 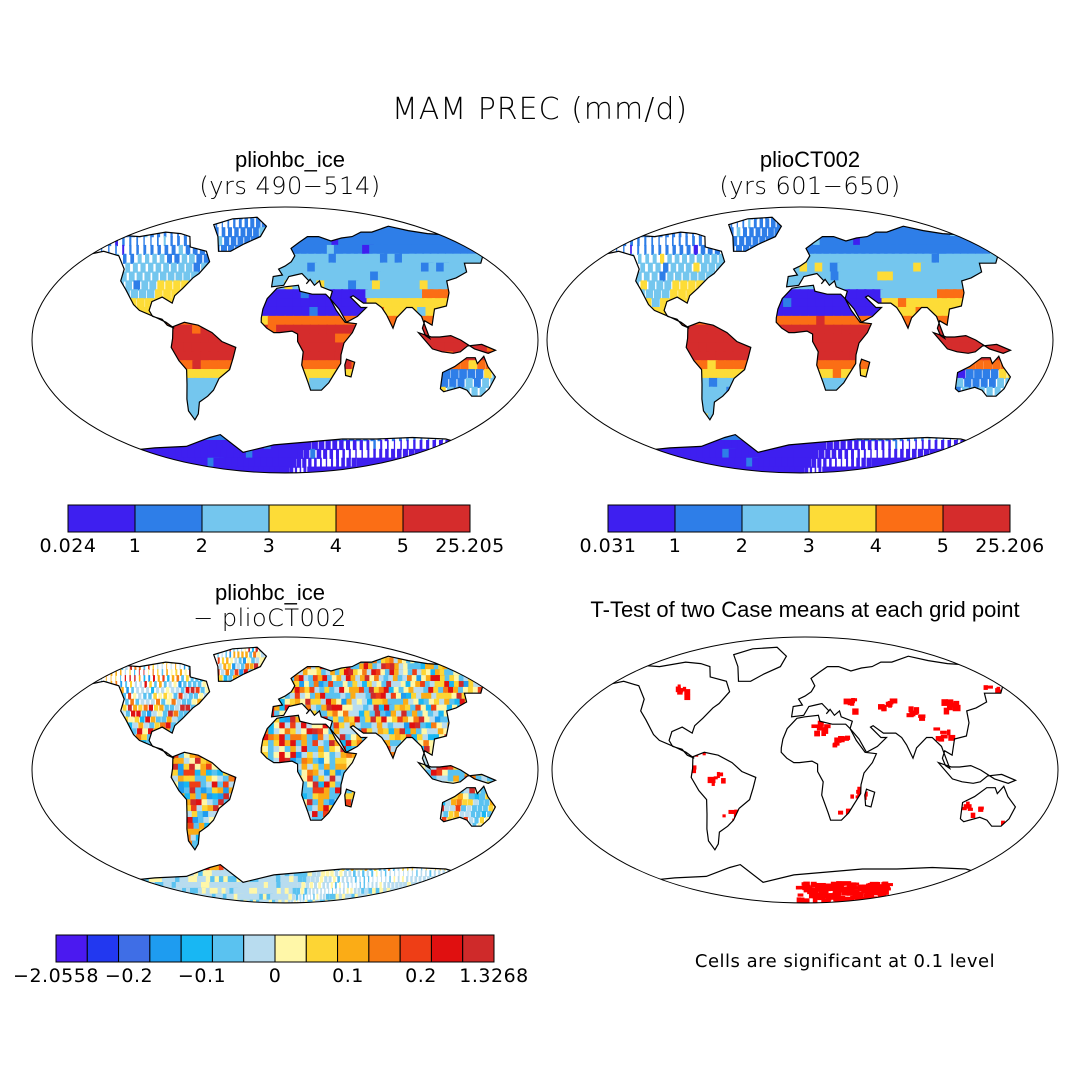 What do you see at coordinates (1010, 546) in the screenshot?
I see `colorbar-tick-label: 25.206` at bounding box center [1010, 546].